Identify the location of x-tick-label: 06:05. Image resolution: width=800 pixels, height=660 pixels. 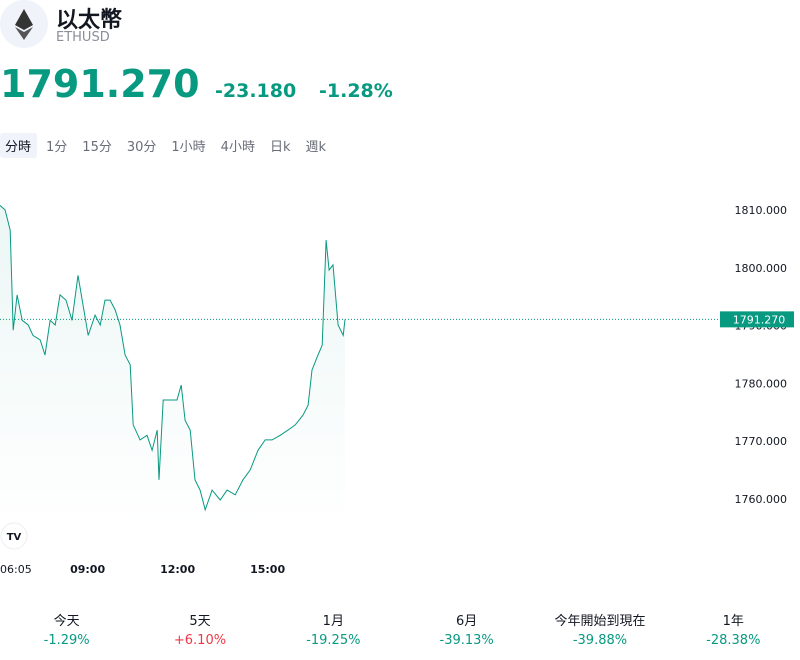
(16, 569).